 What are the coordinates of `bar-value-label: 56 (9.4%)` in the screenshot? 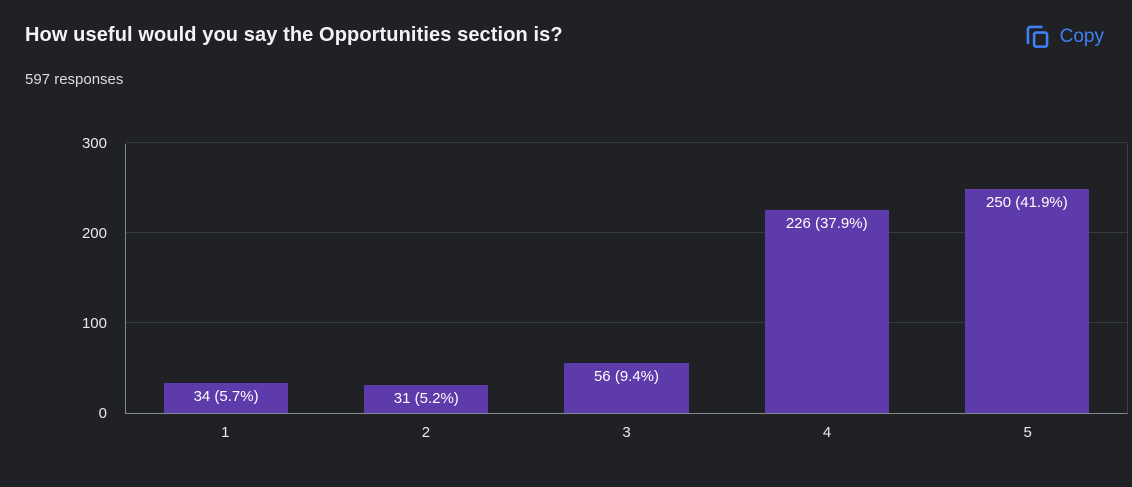 It's located at (626, 376).